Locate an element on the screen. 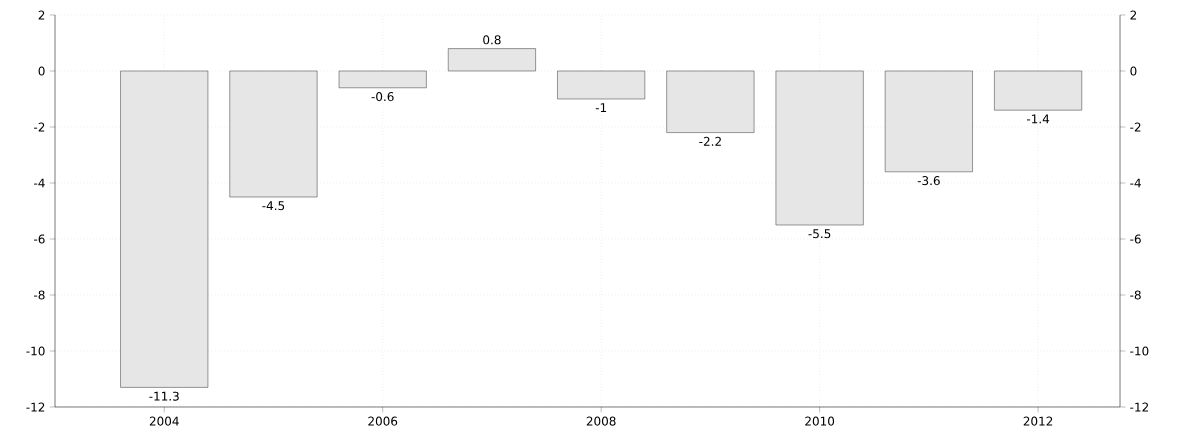 The height and width of the screenshot is (436, 1200). y-tick-label: -12 is located at coordinates (35, 407).